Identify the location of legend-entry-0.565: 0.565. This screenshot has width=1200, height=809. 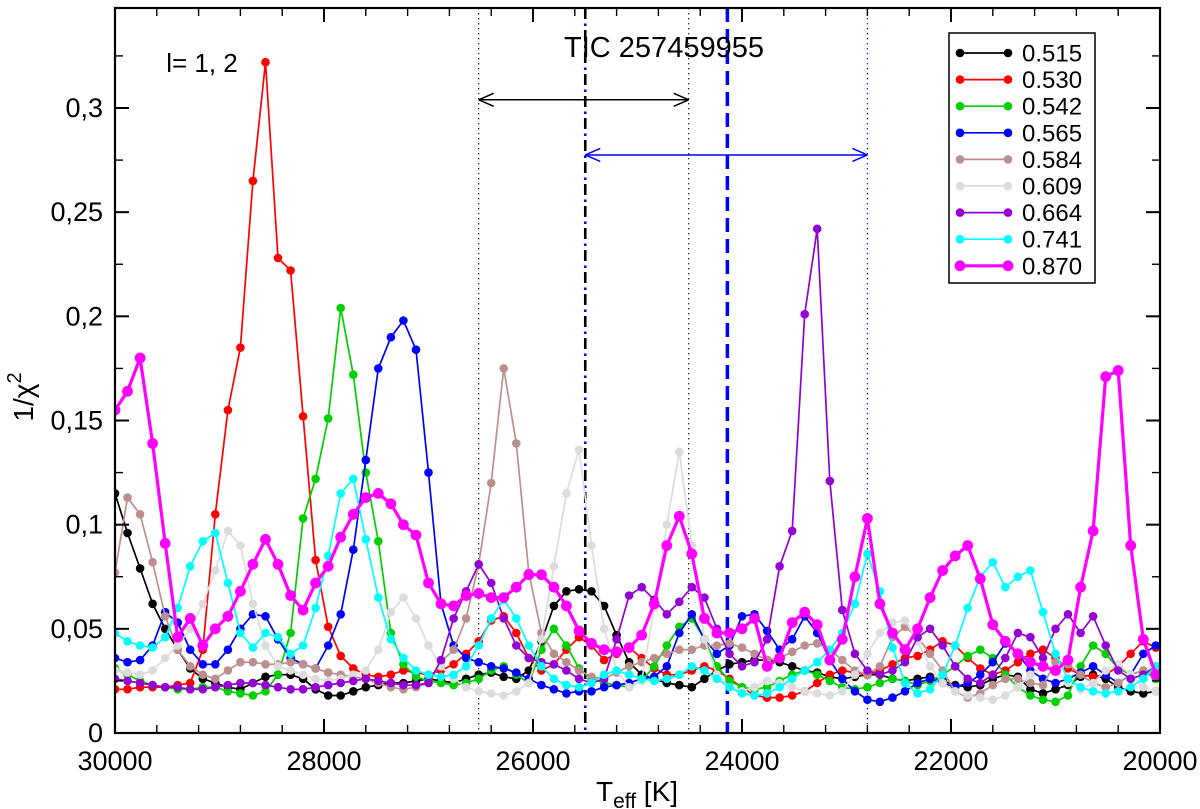
(1018, 133).